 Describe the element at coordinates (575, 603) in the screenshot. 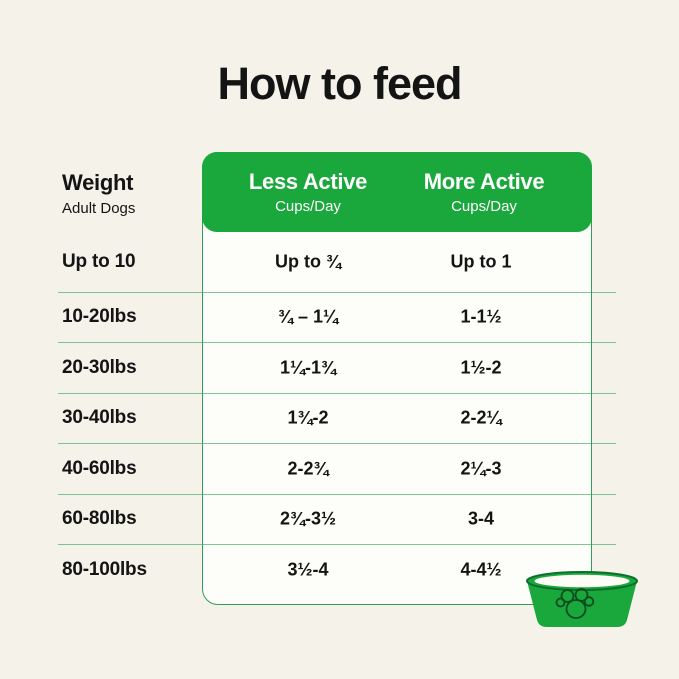

I see `paw-print-icon` at that location.